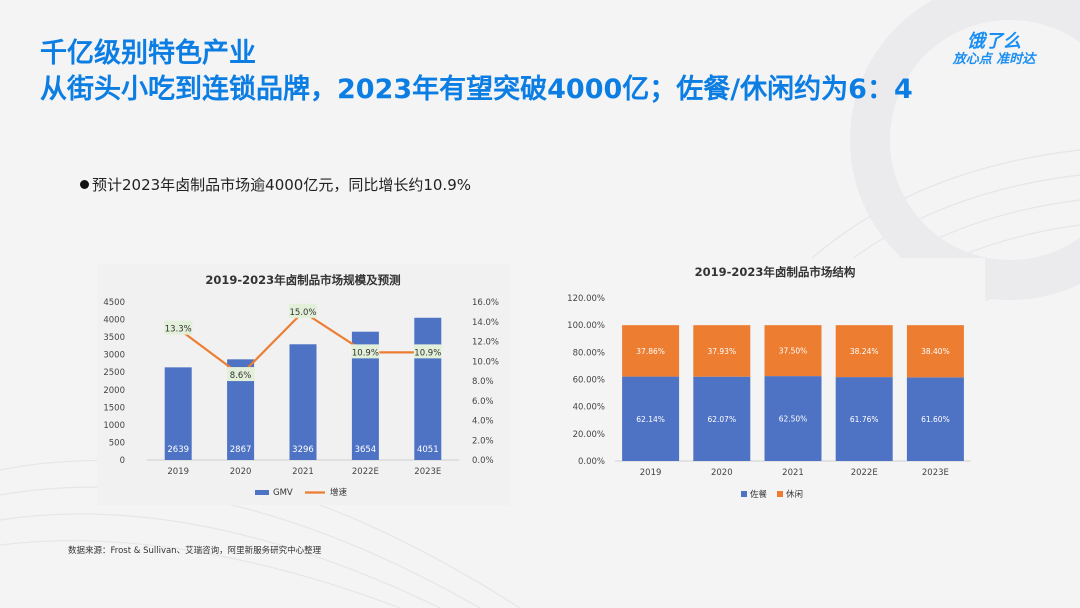  I want to click on y-left-tick-label: 3000, so click(114, 356).